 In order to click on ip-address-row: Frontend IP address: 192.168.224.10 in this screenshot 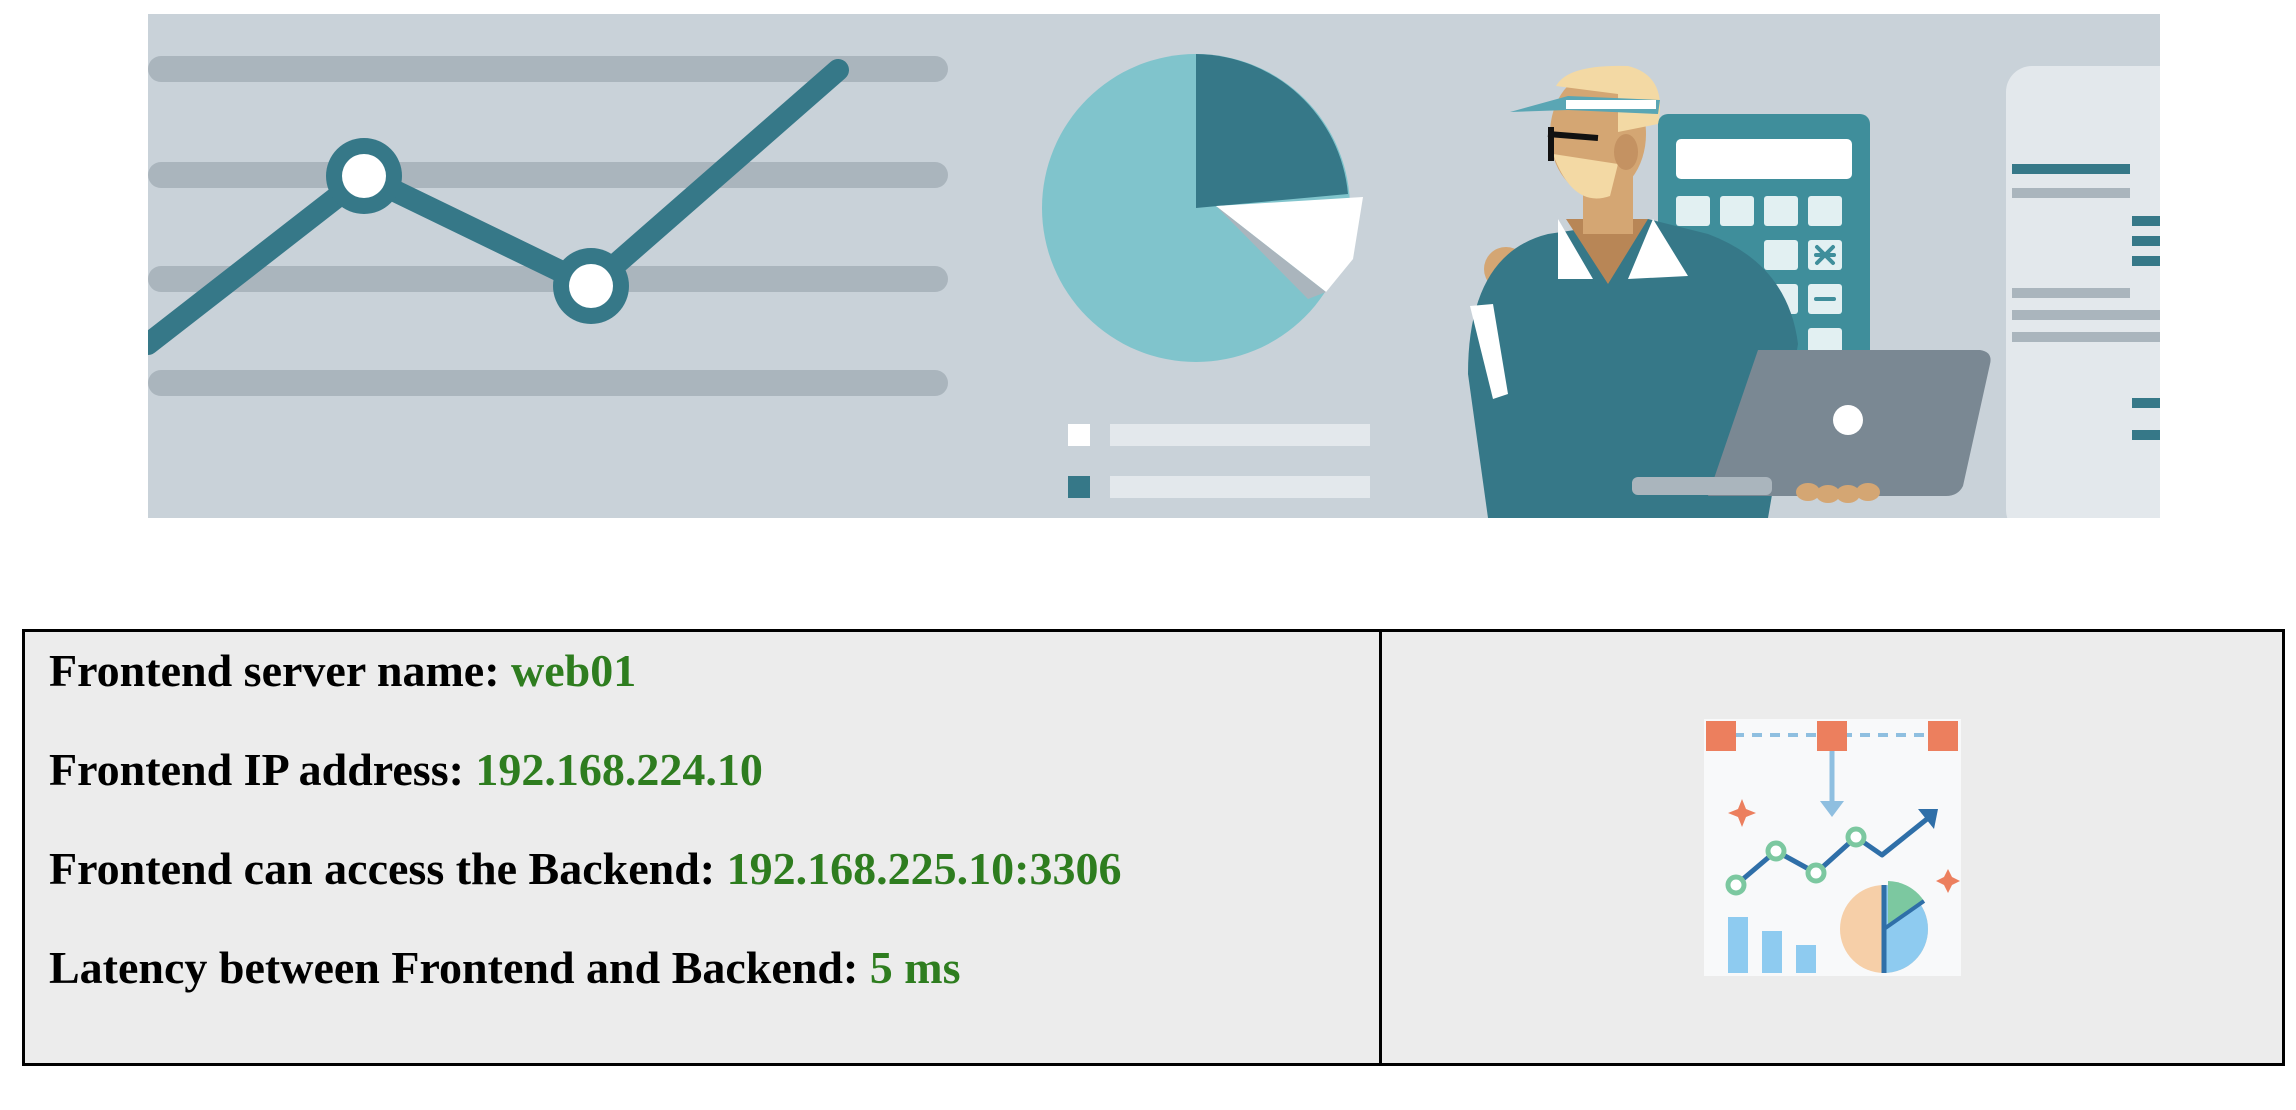, I will do `click(714, 794)`.